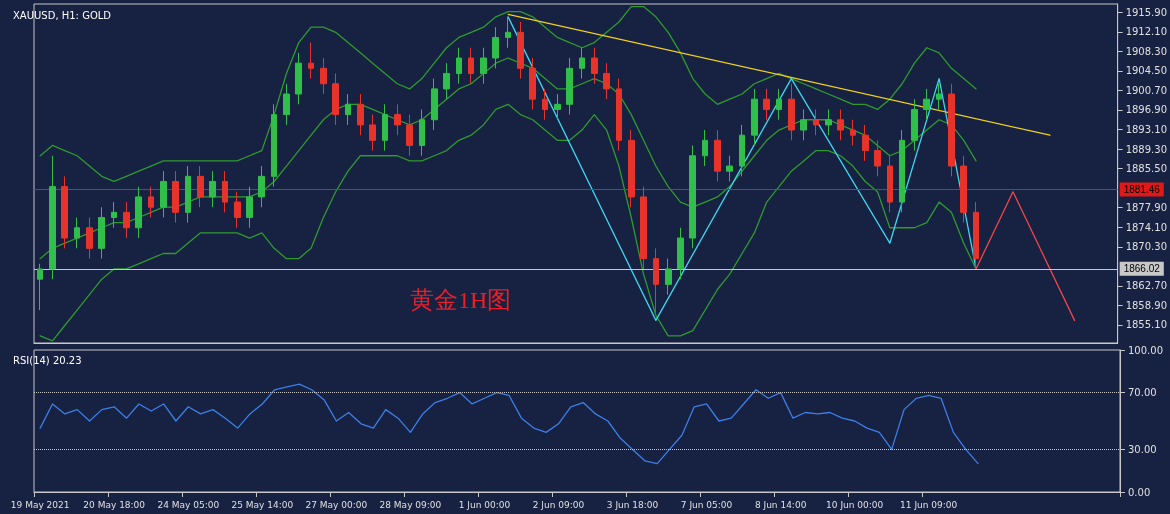 The width and height of the screenshot is (1170, 514). I want to click on x-tick-label: 28 May 09:00, so click(410, 504).